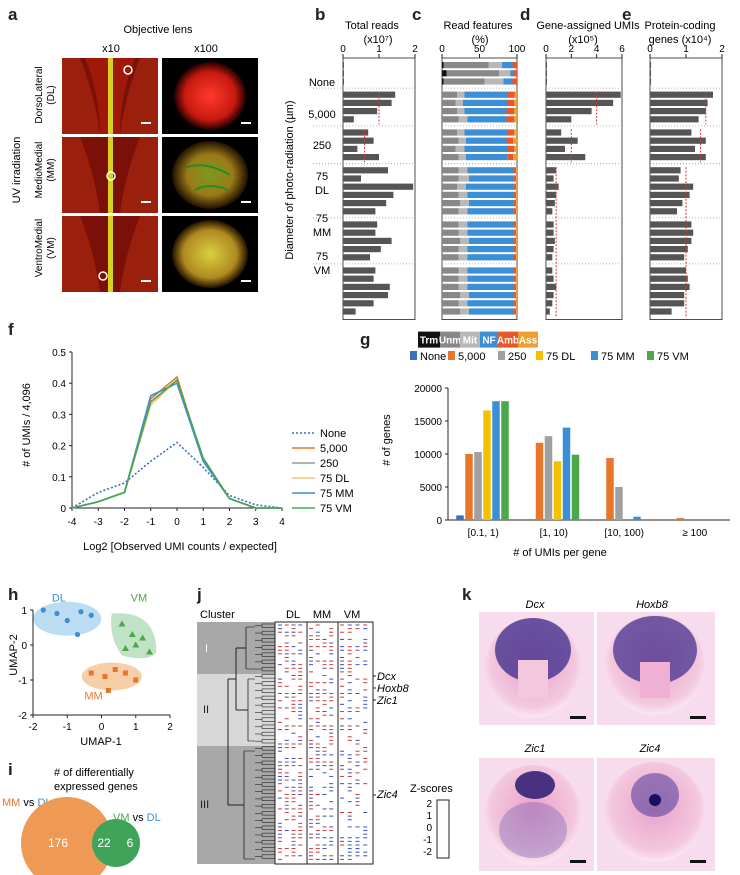 Image resolution: width=740 pixels, height=875 pixels. Describe the element at coordinates (560, 553) in the screenshot. I see `panel-g-xlabel: # of UMIs per gene` at that location.